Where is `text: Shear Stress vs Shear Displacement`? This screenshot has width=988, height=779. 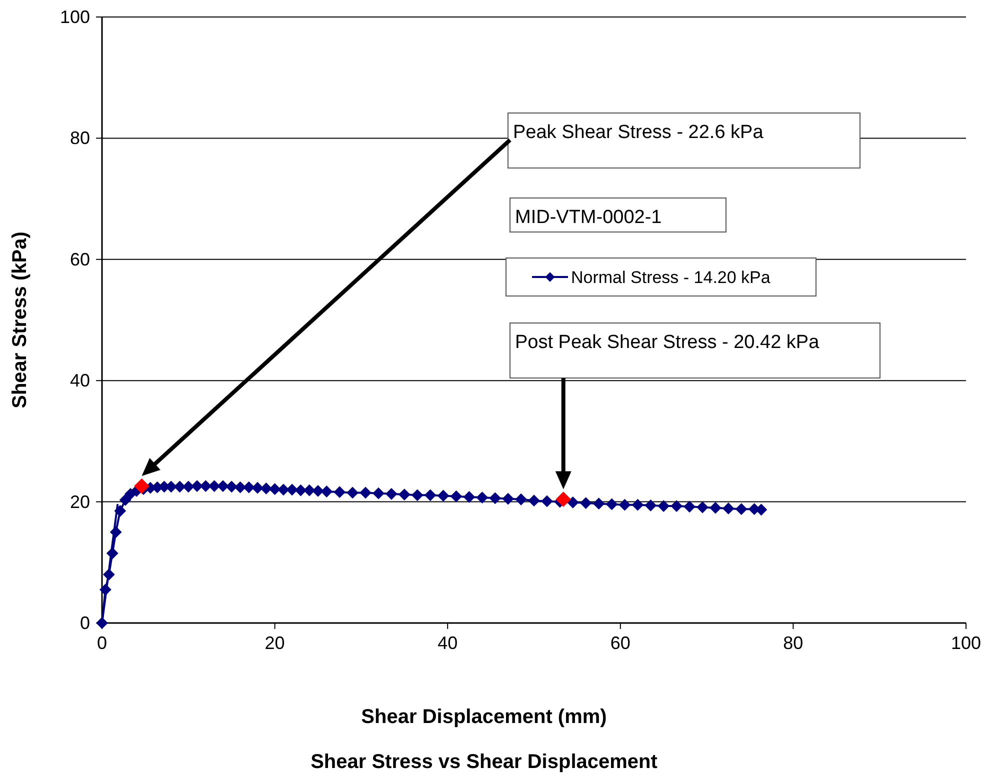
text: Shear Stress vs Shear Displacement is located at coordinates (484, 762).